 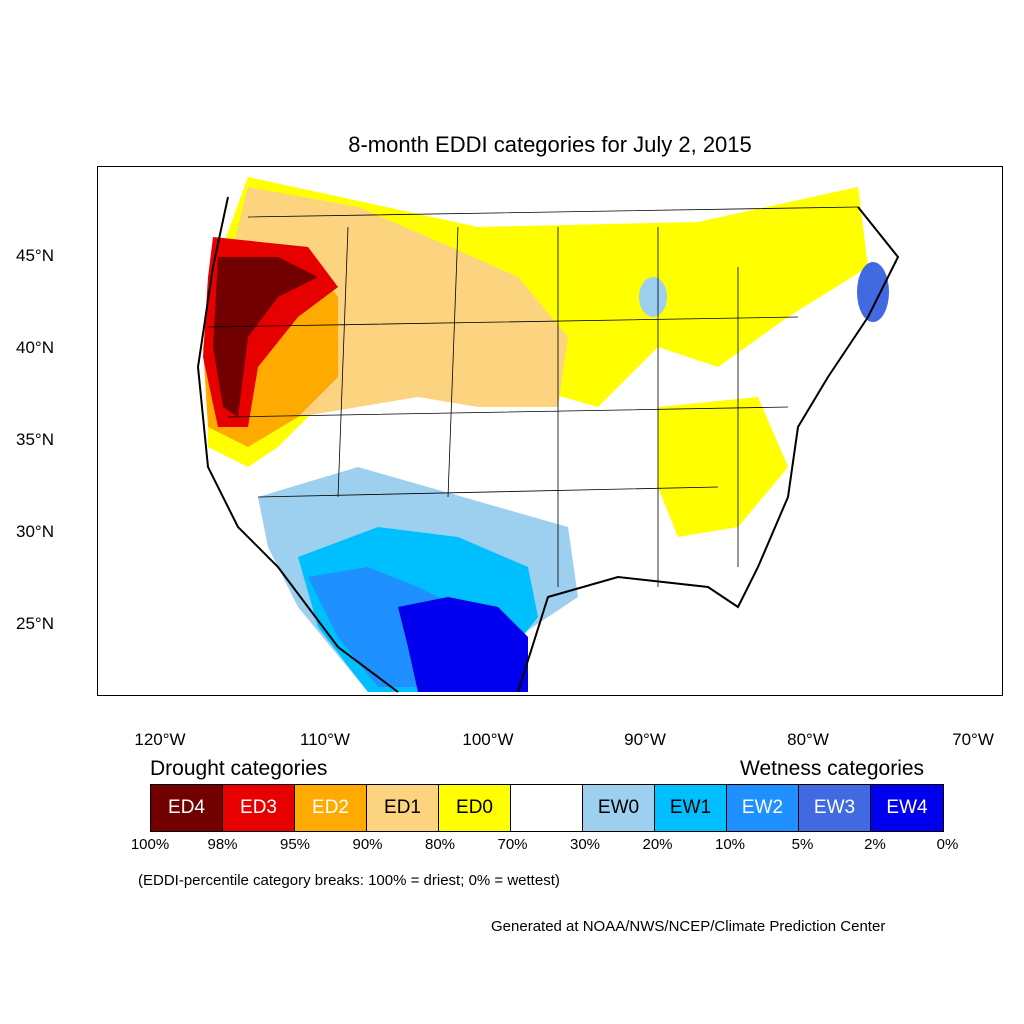 I want to click on legend-box-ew2: EW2, so click(x=763, y=808).